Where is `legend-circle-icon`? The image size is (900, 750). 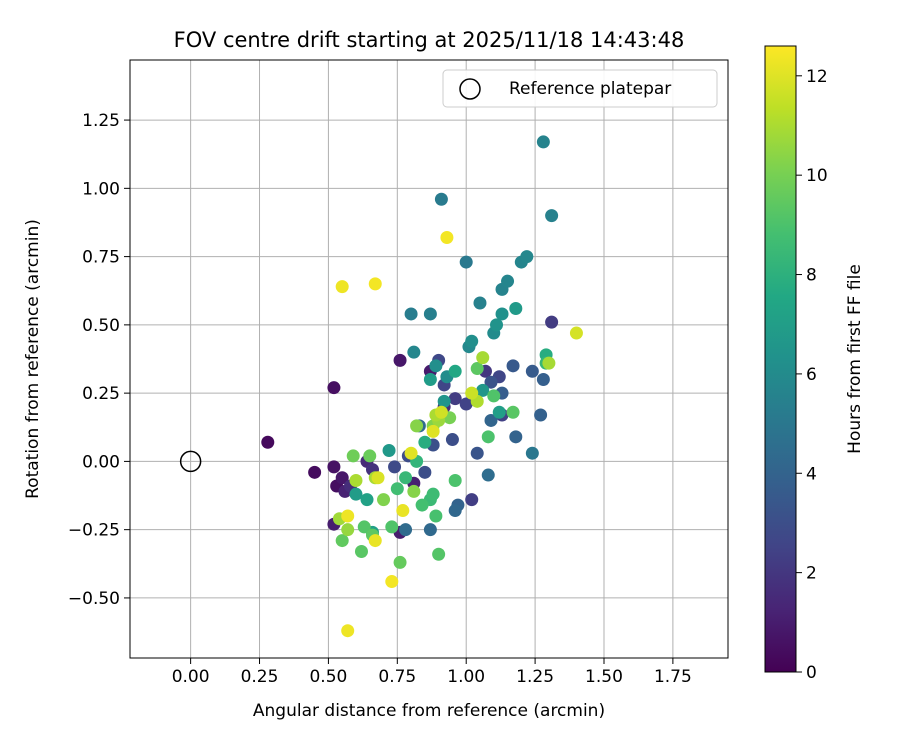 legend-circle-icon is located at coordinates (470, 89).